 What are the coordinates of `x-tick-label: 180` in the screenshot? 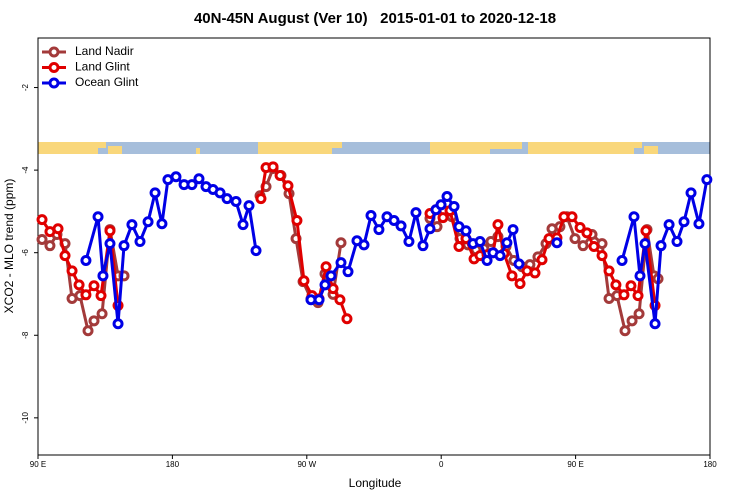 It's located at (710, 464).